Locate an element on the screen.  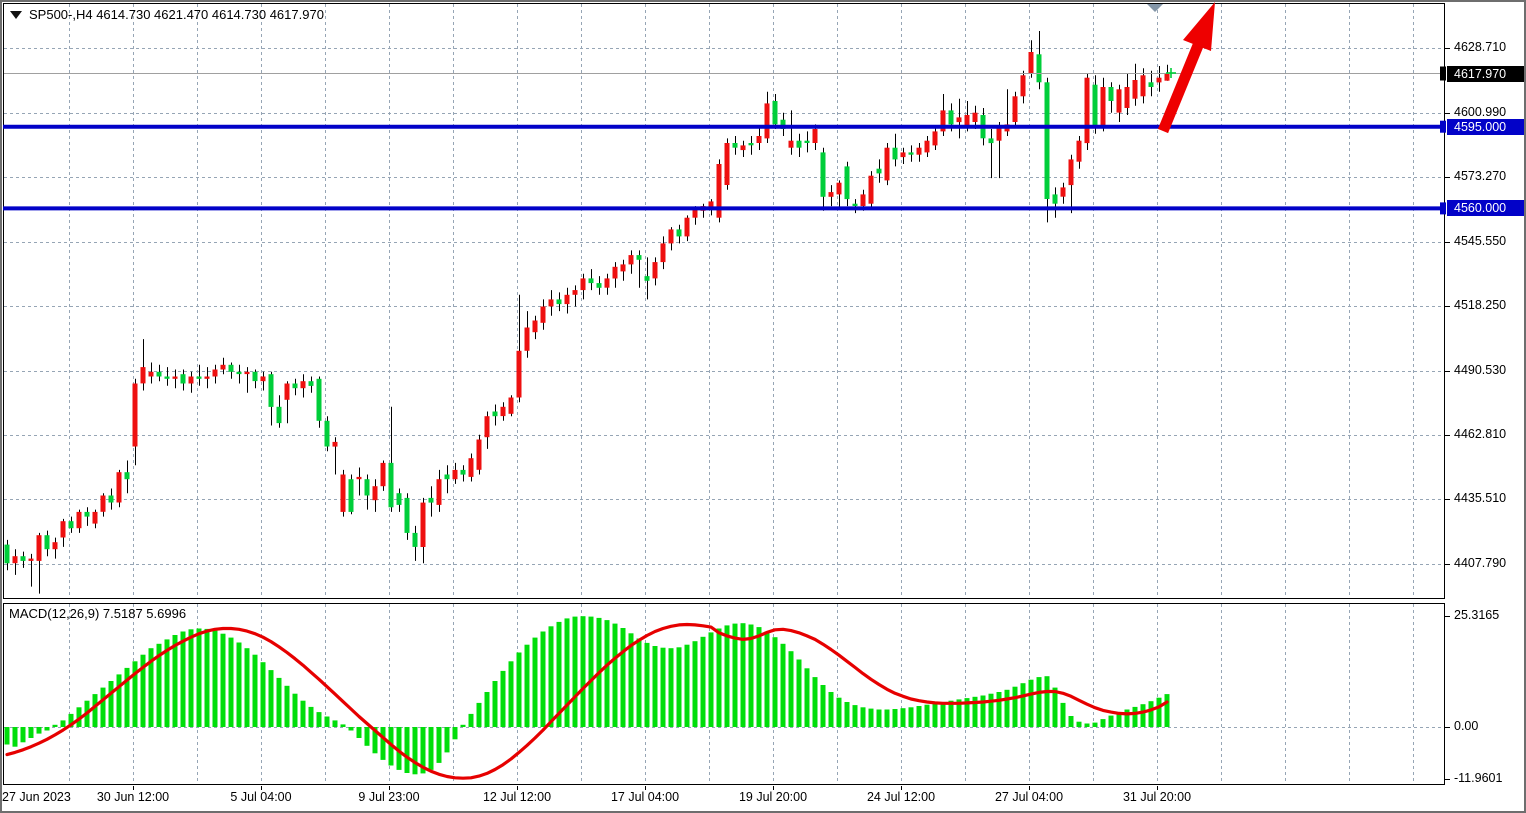
time-axis-label: 27 Jun 2023 is located at coordinates (36, 797).